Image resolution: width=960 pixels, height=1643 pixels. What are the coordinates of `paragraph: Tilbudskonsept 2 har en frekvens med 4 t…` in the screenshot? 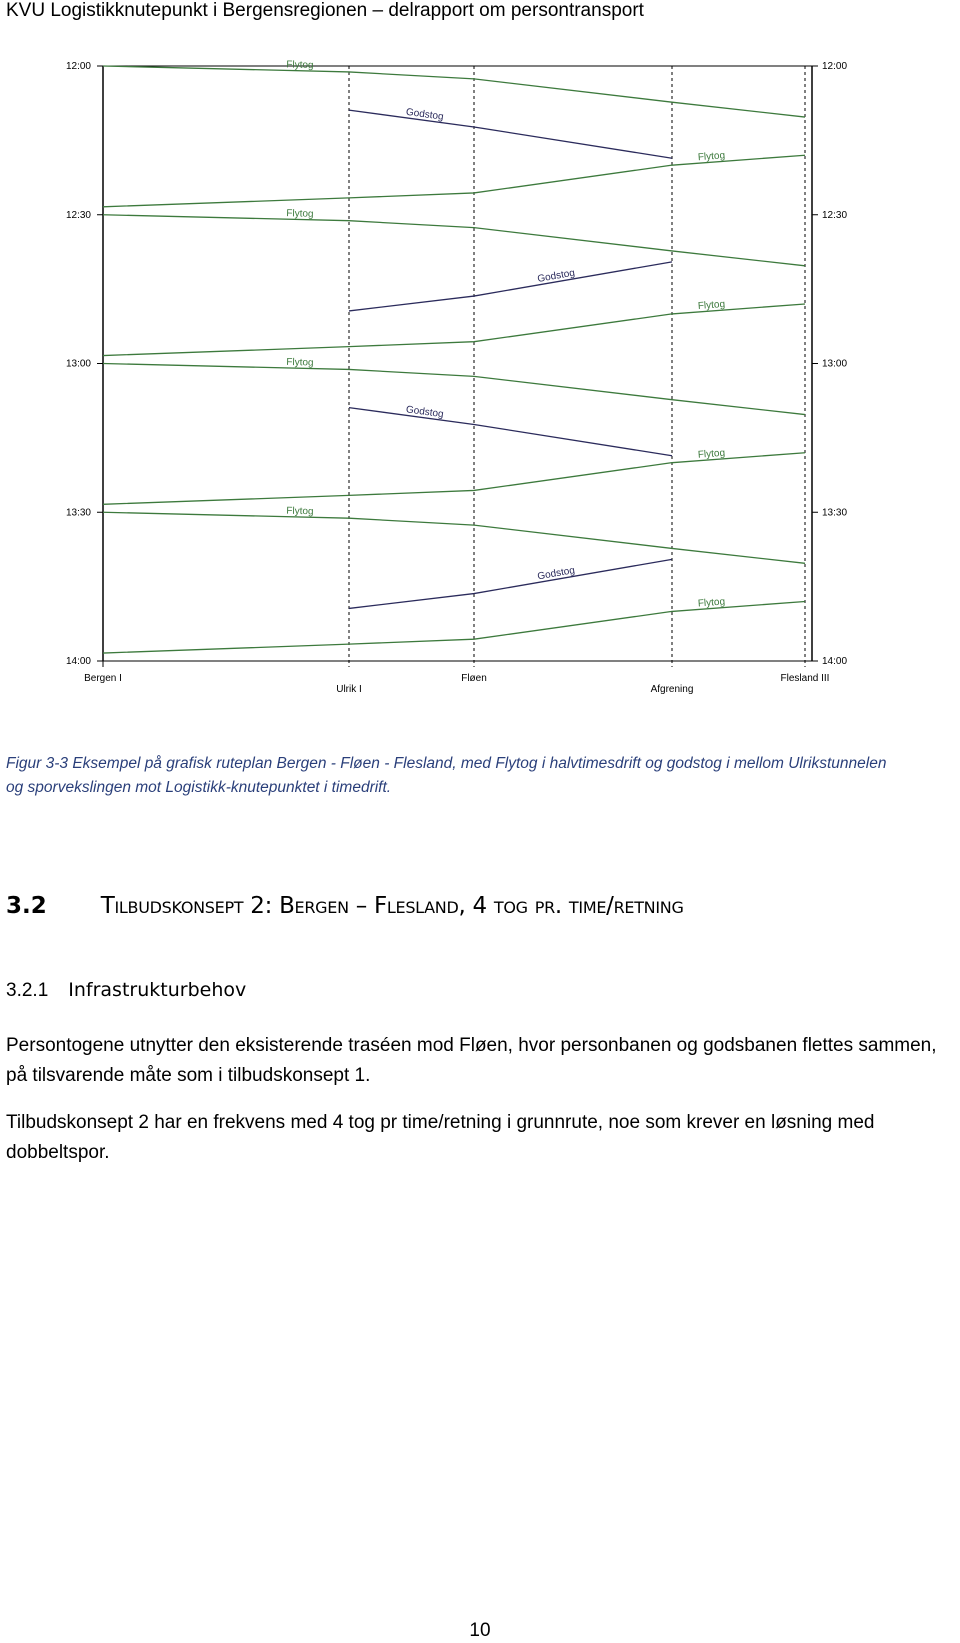 It's located at (440, 1137).